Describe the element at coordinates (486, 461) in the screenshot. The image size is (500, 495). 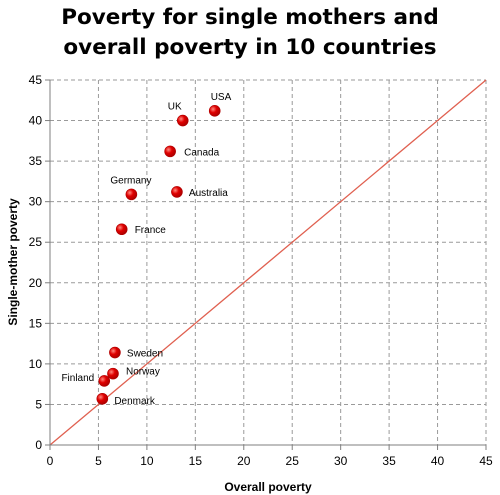
I see `x-tick-label-45: 45` at that location.